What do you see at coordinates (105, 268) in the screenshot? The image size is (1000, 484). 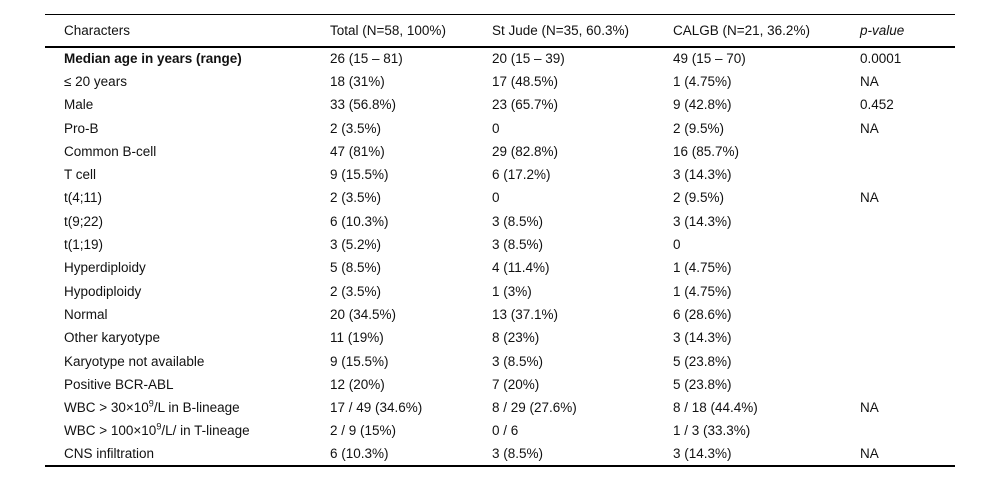 I see `table-cell: Hyperdiploidy` at bounding box center [105, 268].